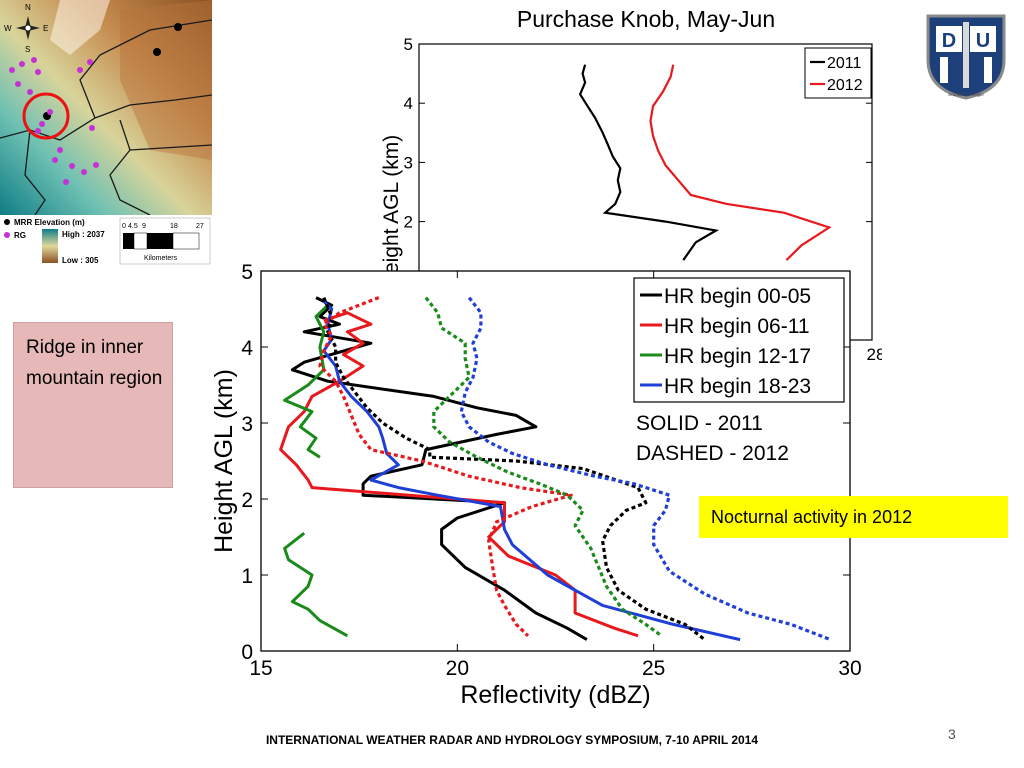  I want to click on top-x-tick-label: 28, so click(874, 354).